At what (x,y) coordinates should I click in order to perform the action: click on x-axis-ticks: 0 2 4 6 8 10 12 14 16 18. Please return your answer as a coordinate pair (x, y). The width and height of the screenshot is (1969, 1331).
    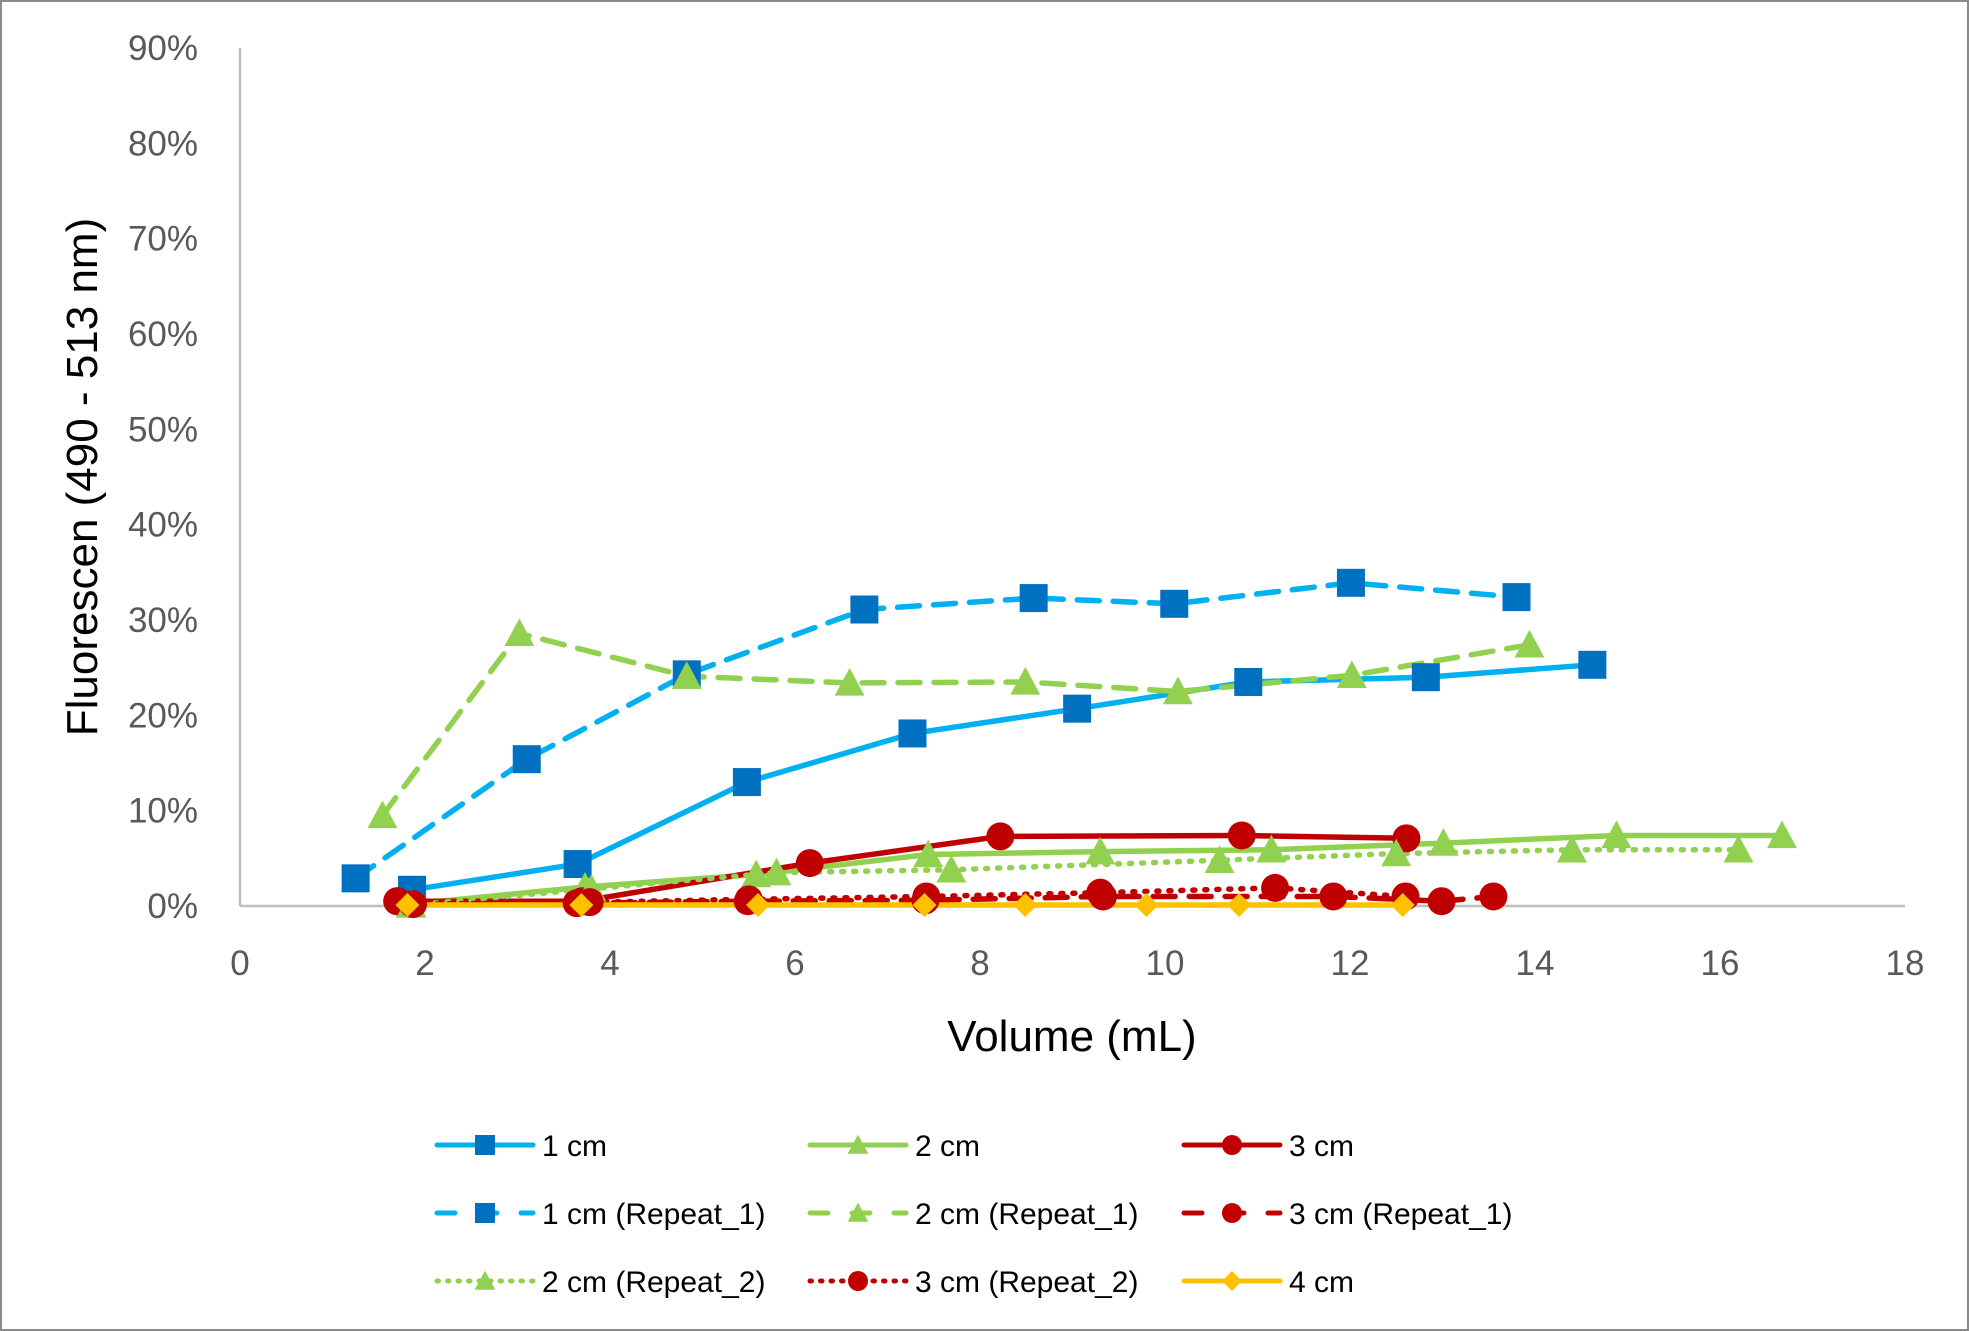
    Looking at the image, I should click on (1077, 963).